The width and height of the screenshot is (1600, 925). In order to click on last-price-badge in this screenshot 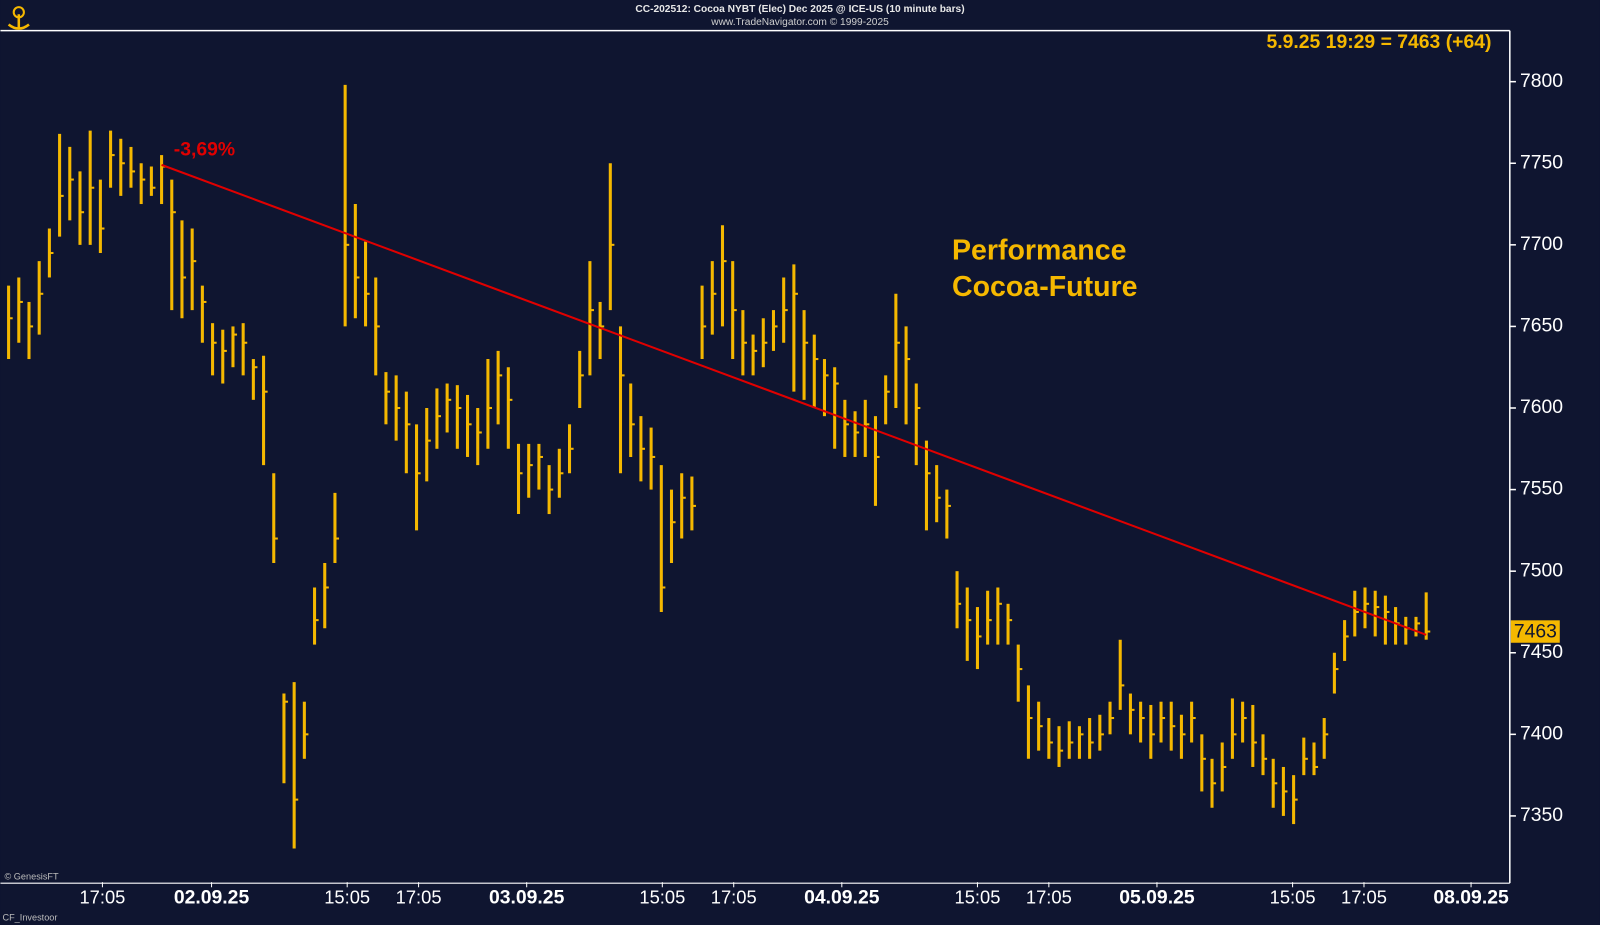, I will do `click(1535, 631)`.